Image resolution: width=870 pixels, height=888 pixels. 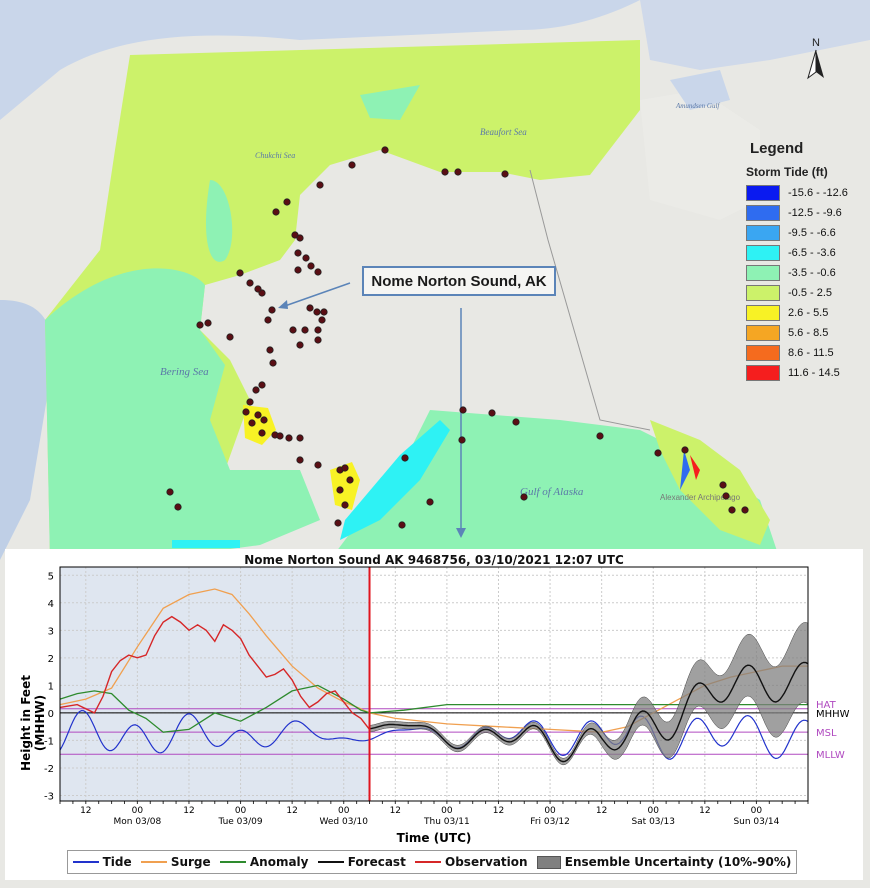 I want to click on day-label: Mon 03/08, so click(x=137, y=822).